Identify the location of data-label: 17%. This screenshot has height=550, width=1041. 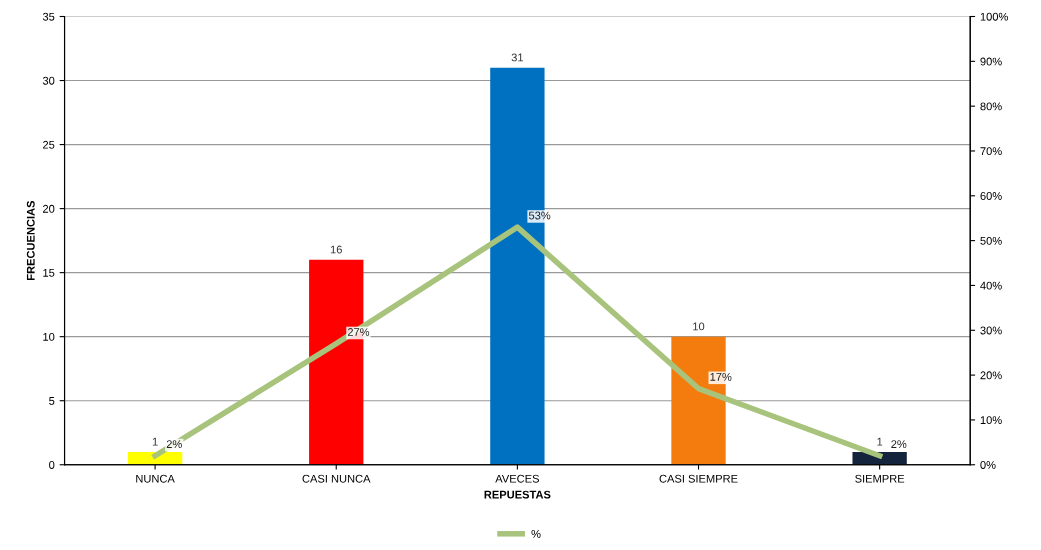
(721, 376).